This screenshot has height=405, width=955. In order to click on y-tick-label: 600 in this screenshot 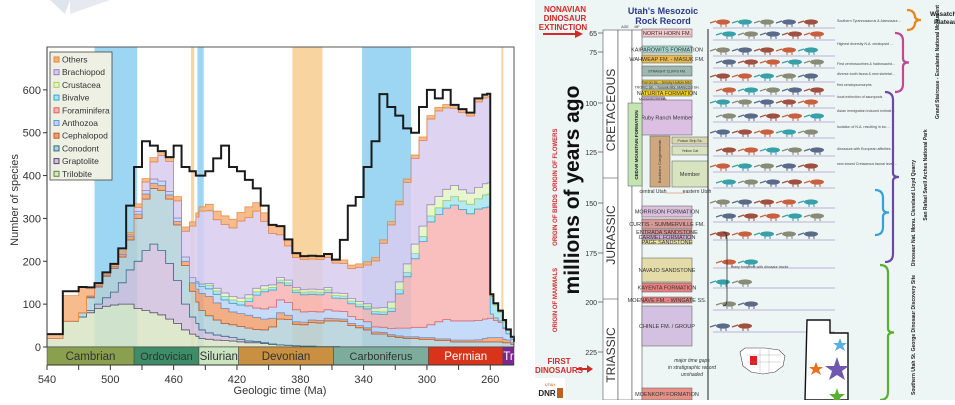, I will do `click(32, 91)`.